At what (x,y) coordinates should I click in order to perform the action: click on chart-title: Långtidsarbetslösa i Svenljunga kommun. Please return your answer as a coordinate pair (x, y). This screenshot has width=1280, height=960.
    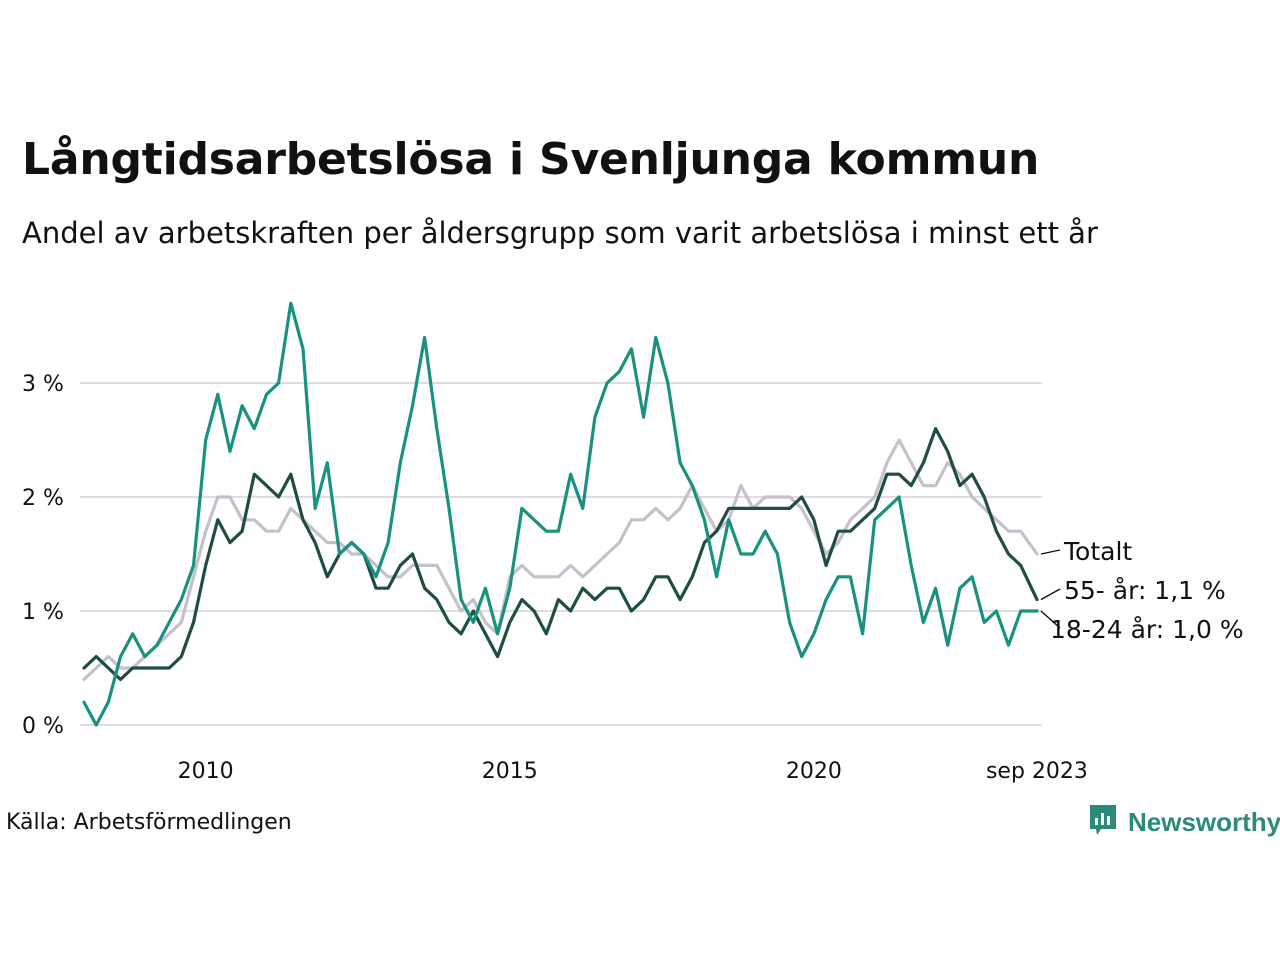
    Looking at the image, I should click on (531, 159).